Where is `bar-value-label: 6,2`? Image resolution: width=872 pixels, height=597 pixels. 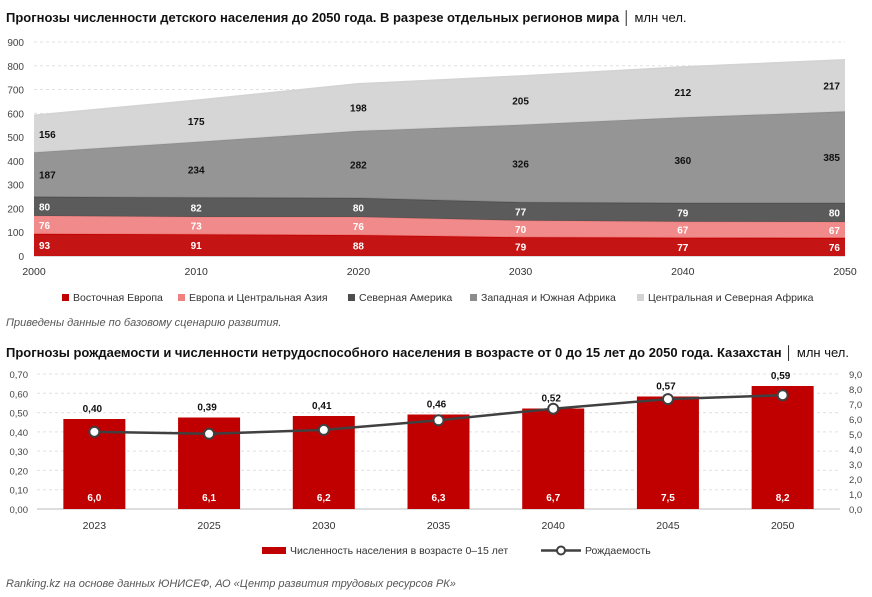 bar-value-label: 6,2 is located at coordinates (324, 498).